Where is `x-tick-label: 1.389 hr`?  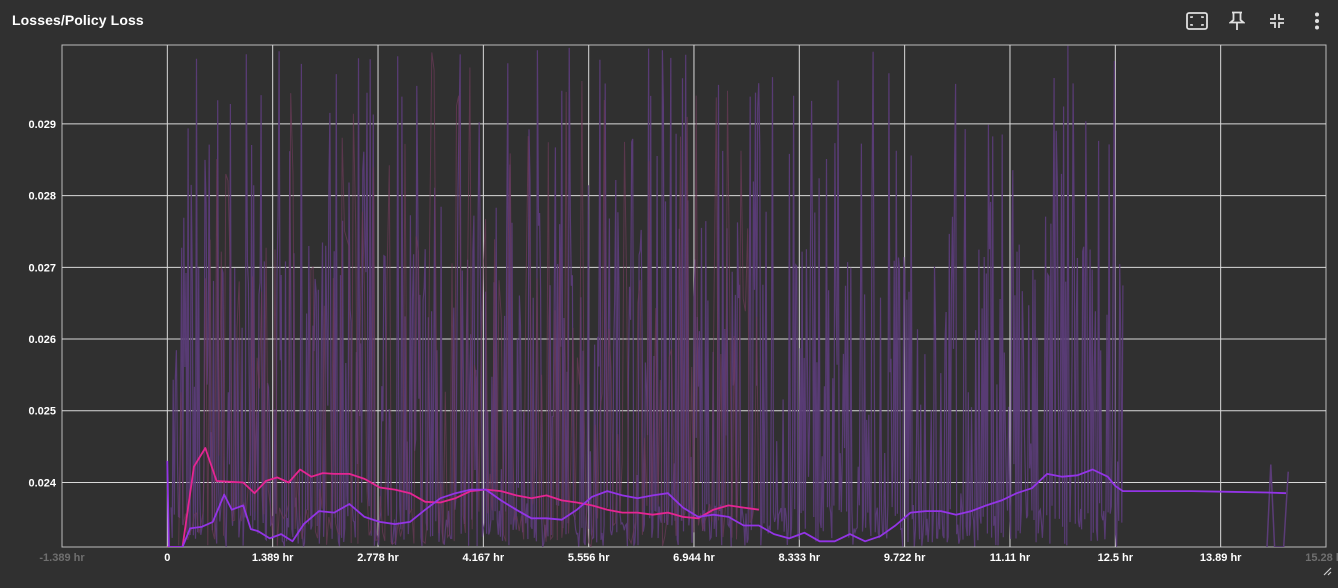 x-tick-label: 1.389 hr is located at coordinates (273, 558).